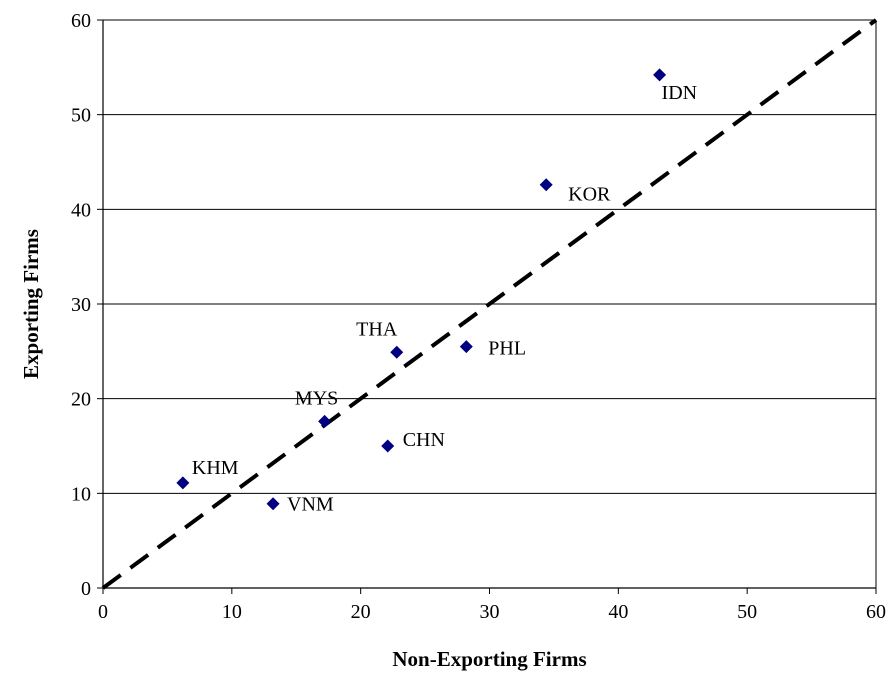  Describe the element at coordinates (316, 398) in the screenshot. I see `point-label-mys: MYS` at that location.